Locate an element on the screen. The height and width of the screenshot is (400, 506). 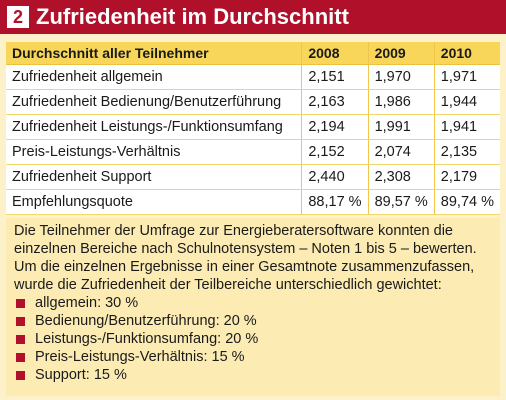
column-header-2010: 2010 is located at coordinates (466, 53).